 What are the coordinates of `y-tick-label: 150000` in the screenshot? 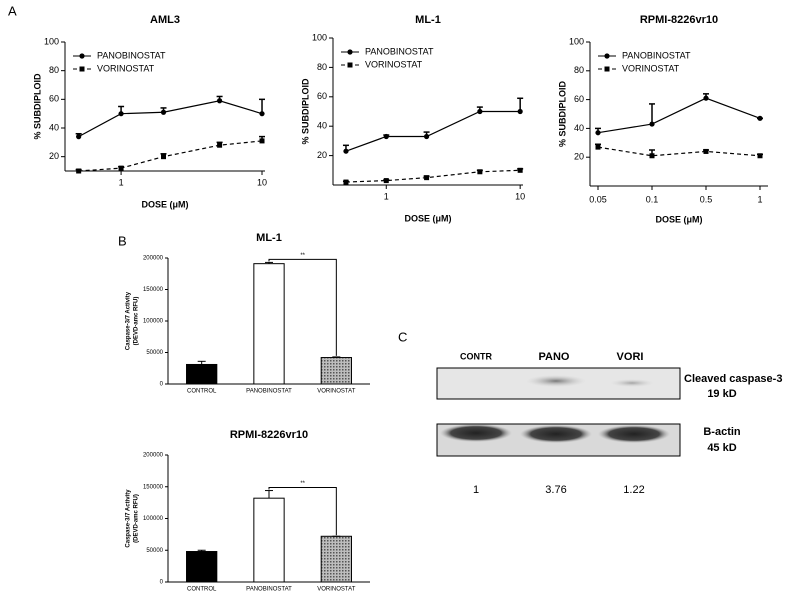 It's located at (153, 487).